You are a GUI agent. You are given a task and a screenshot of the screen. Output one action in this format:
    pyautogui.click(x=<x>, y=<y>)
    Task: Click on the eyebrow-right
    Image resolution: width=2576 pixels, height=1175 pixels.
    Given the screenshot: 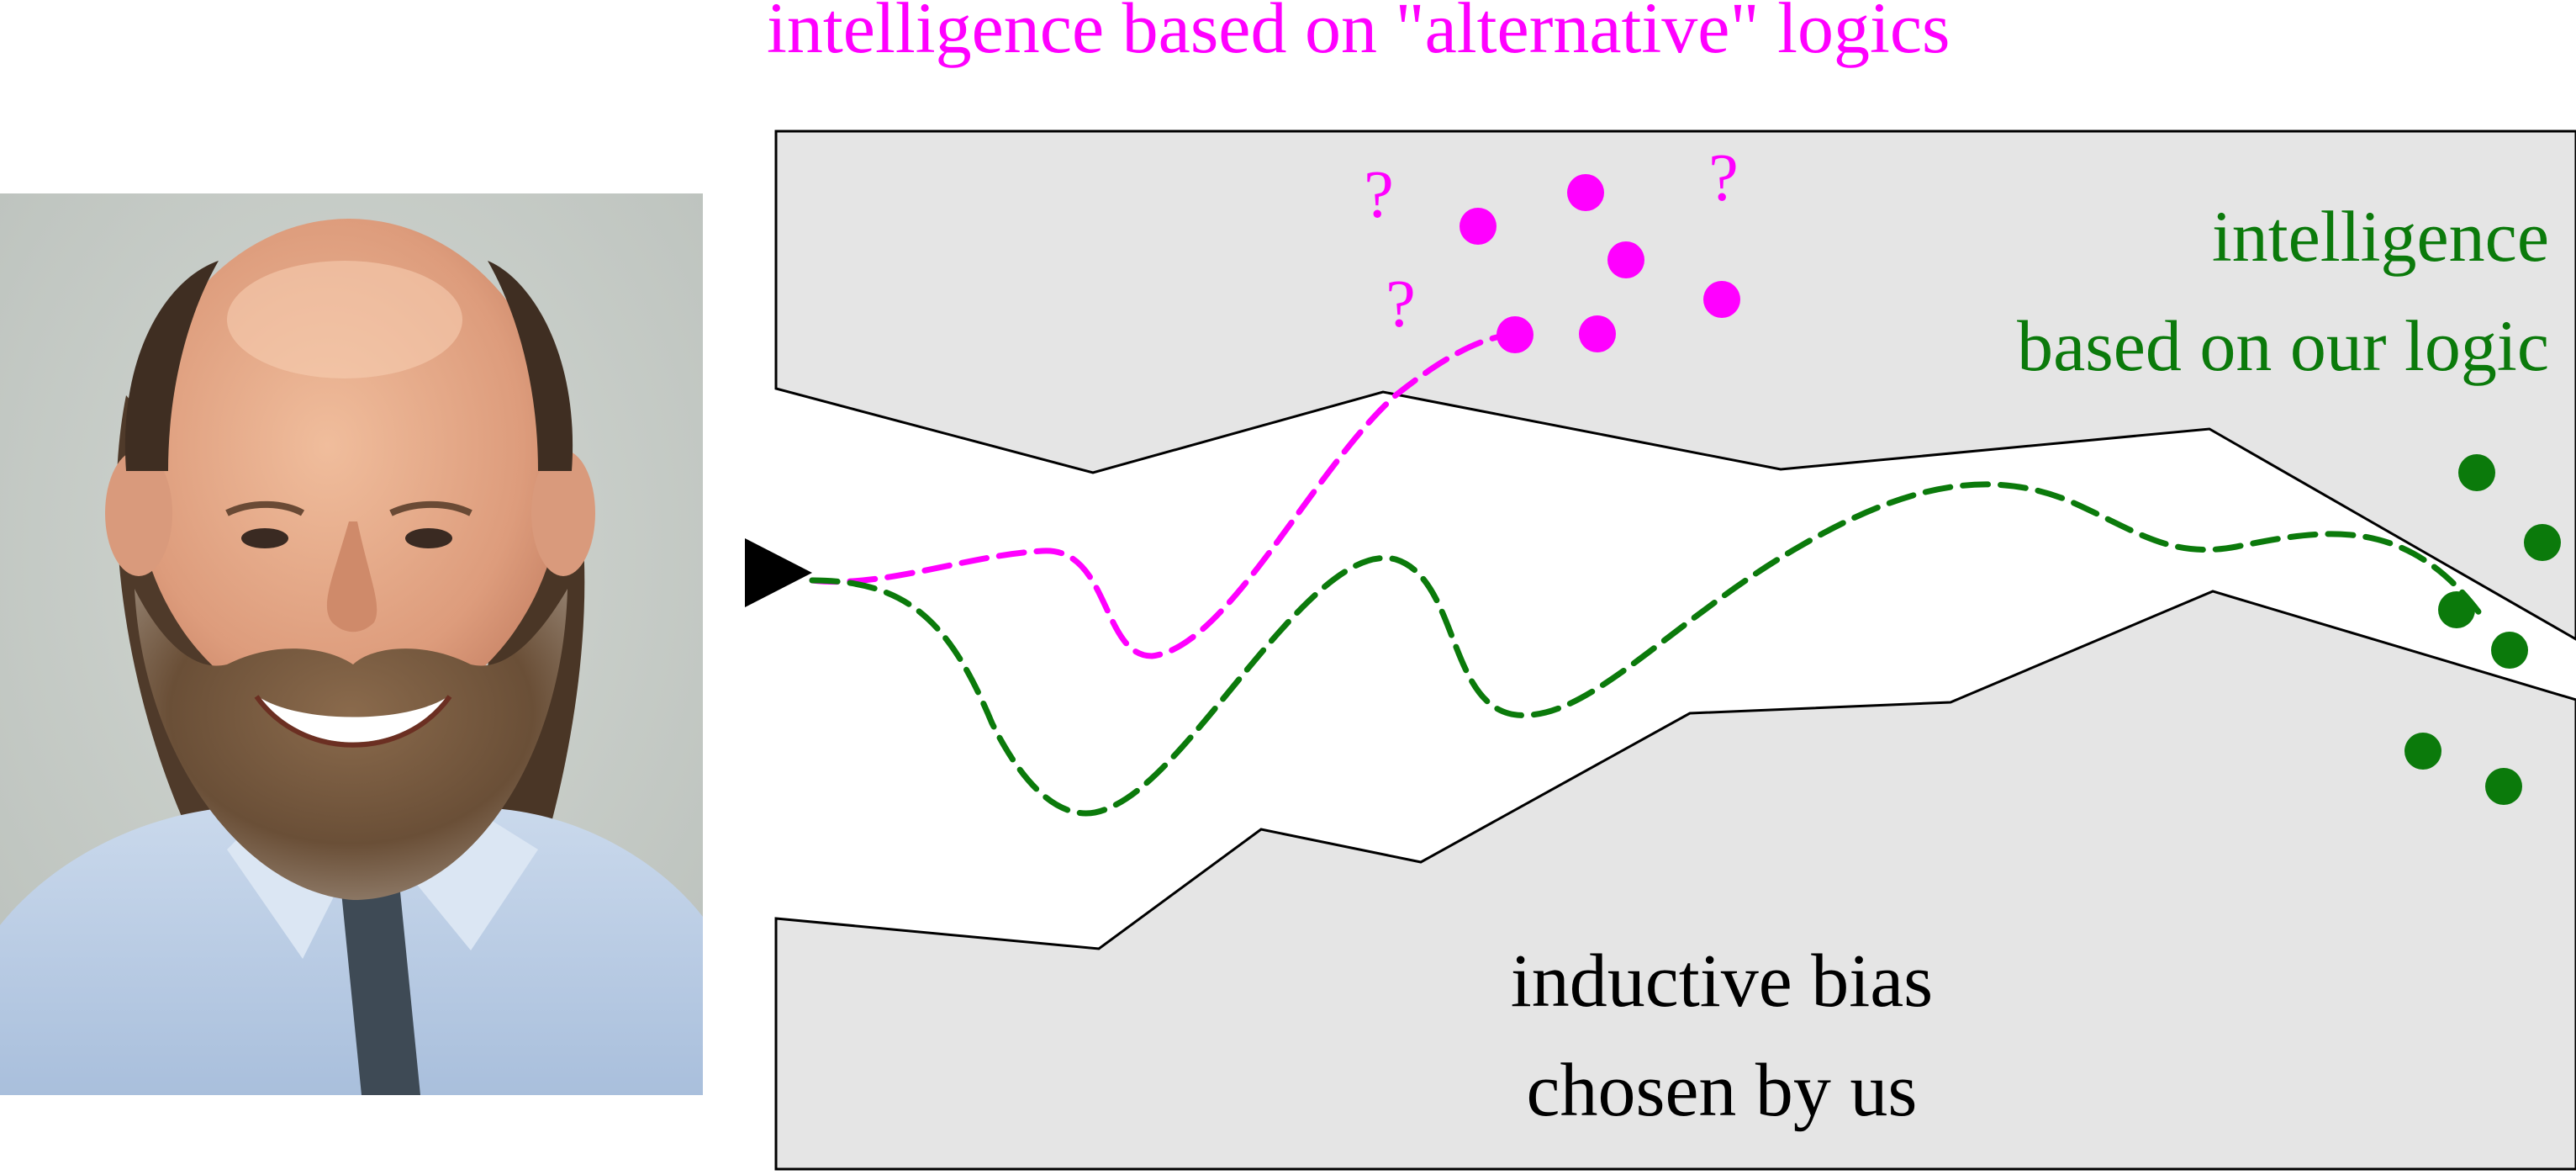 What is the action you would take?
    pyautogui.click(x=430, y=508)
    